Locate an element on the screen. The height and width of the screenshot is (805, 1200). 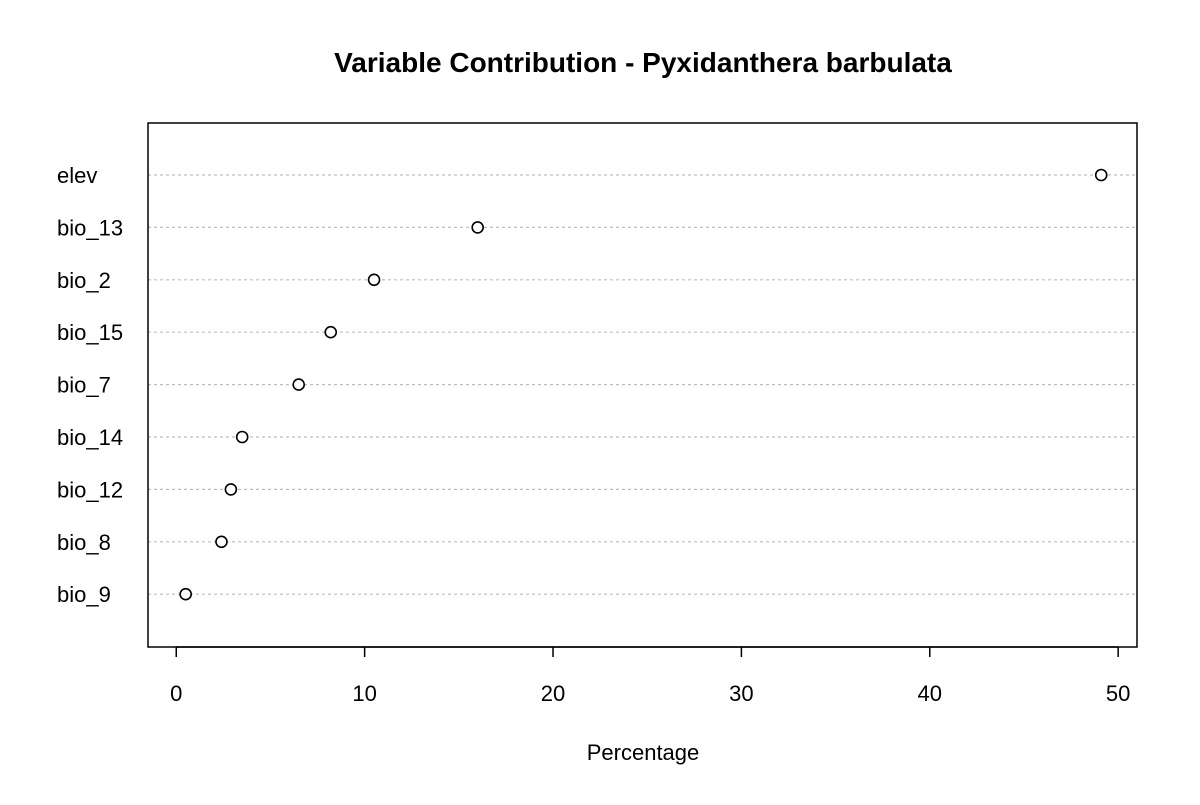
category-label: bio_8 is located at coordinates (84, 542).